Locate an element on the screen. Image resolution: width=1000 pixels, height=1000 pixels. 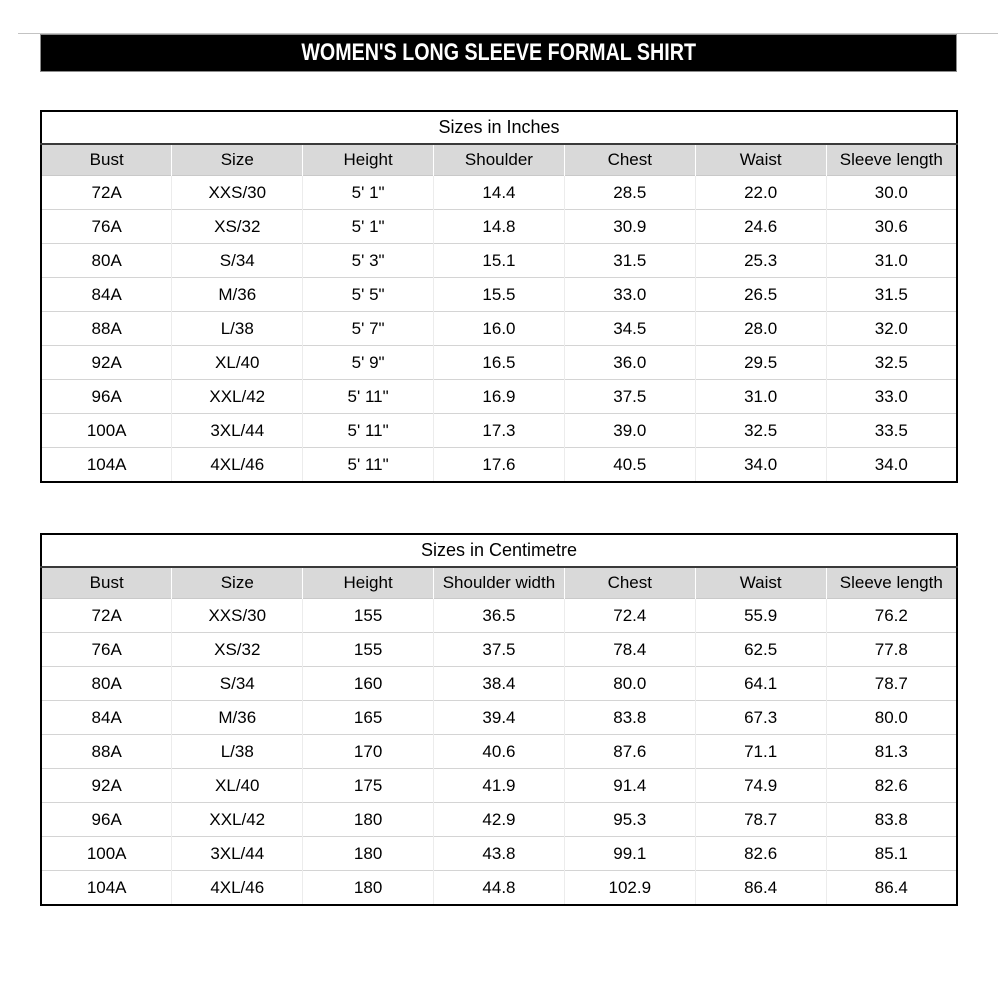
table-cell: 28.5 is located at coordinates (629, 192).